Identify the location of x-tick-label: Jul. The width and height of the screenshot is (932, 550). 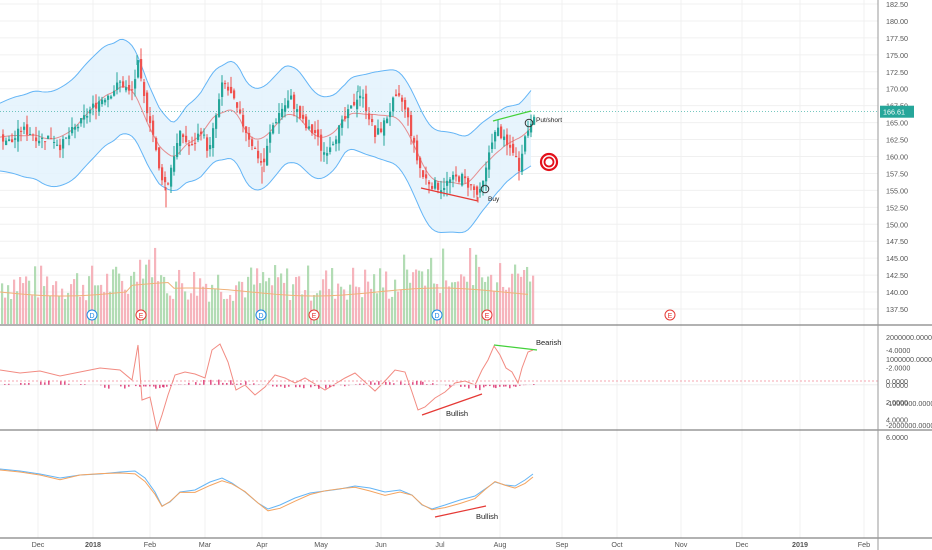
(440, 544).